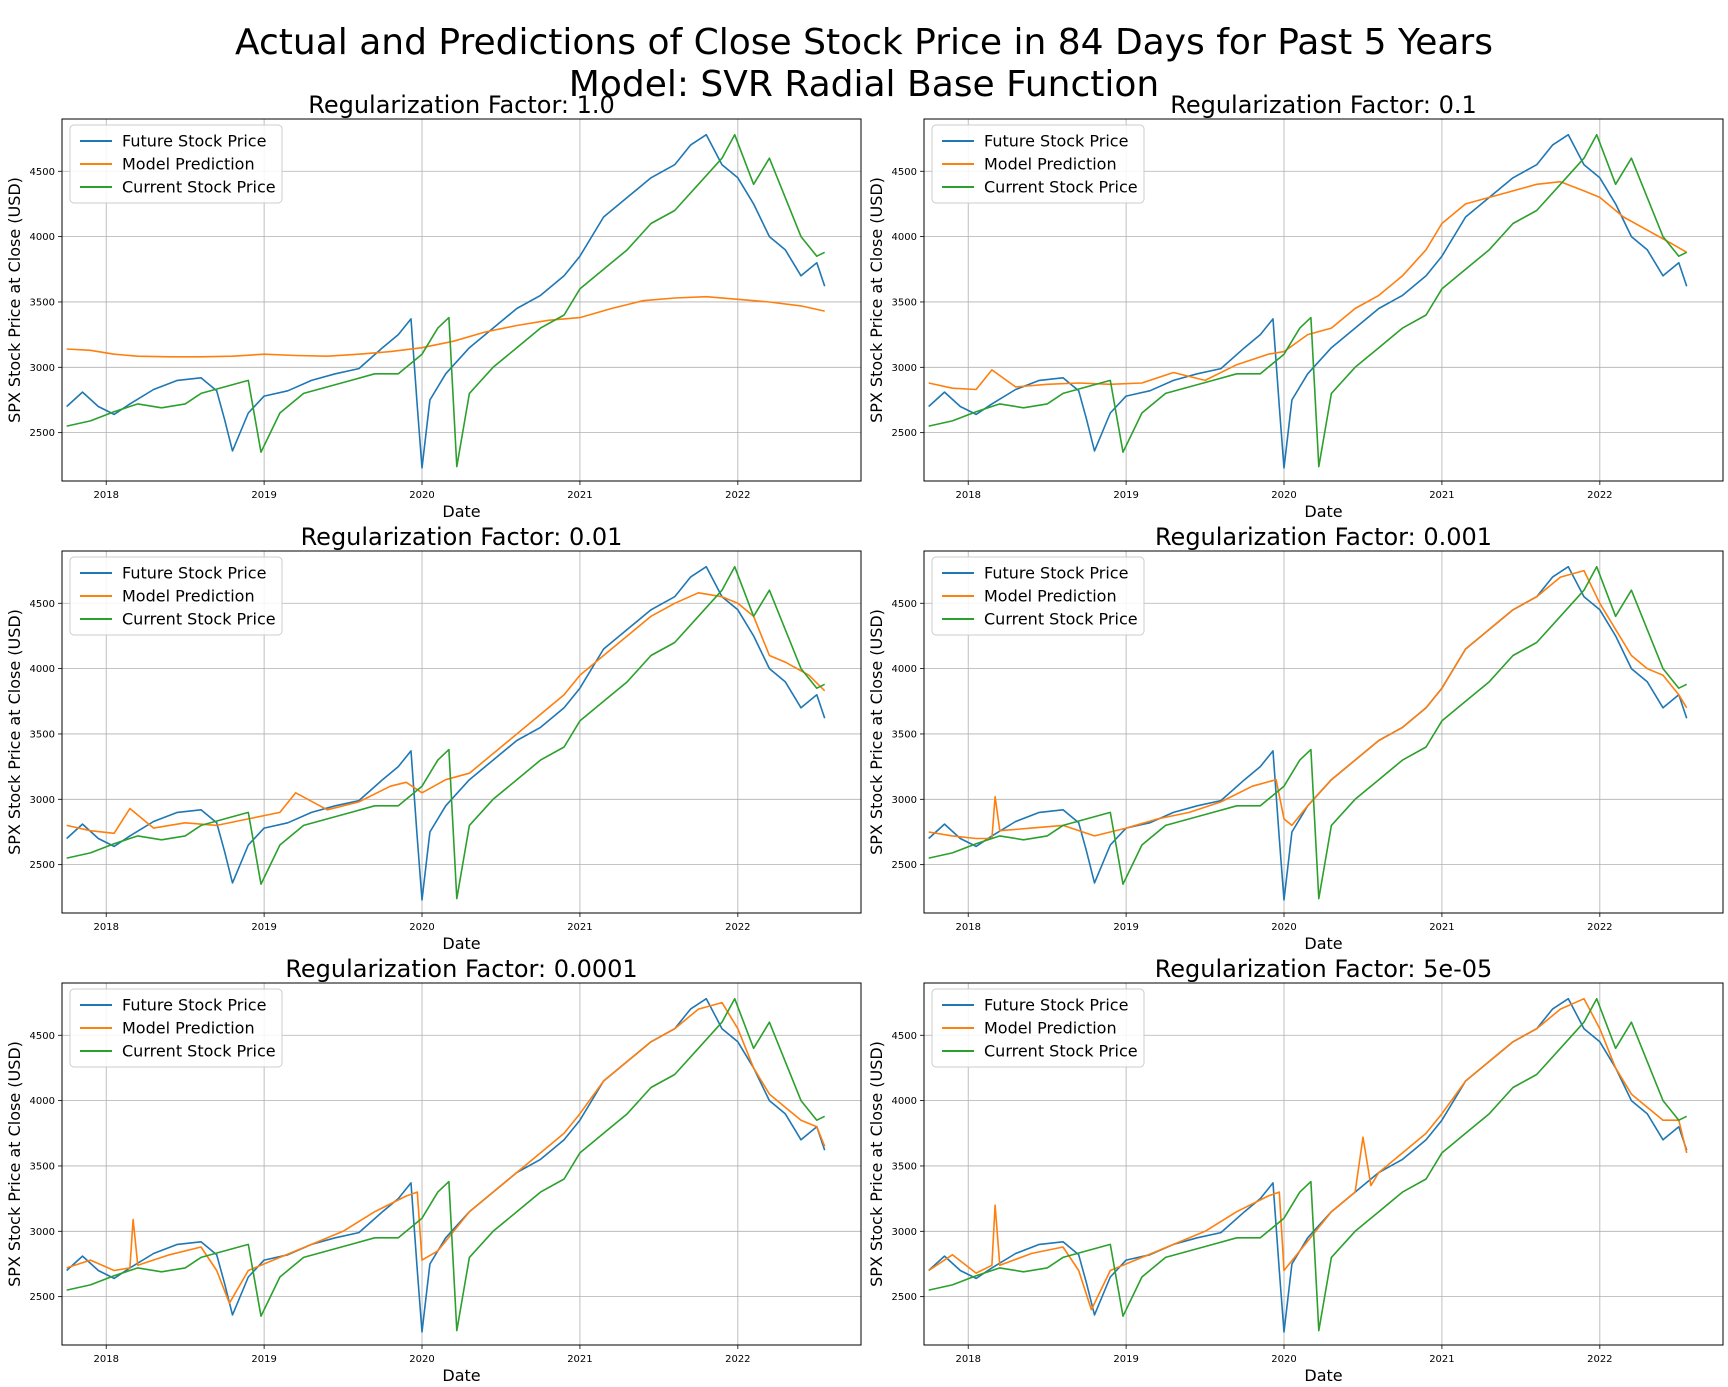 The image size is (1728, 1387). I want to click on subplot-title: Regularization Factor: 0.01, so click(462, 537).